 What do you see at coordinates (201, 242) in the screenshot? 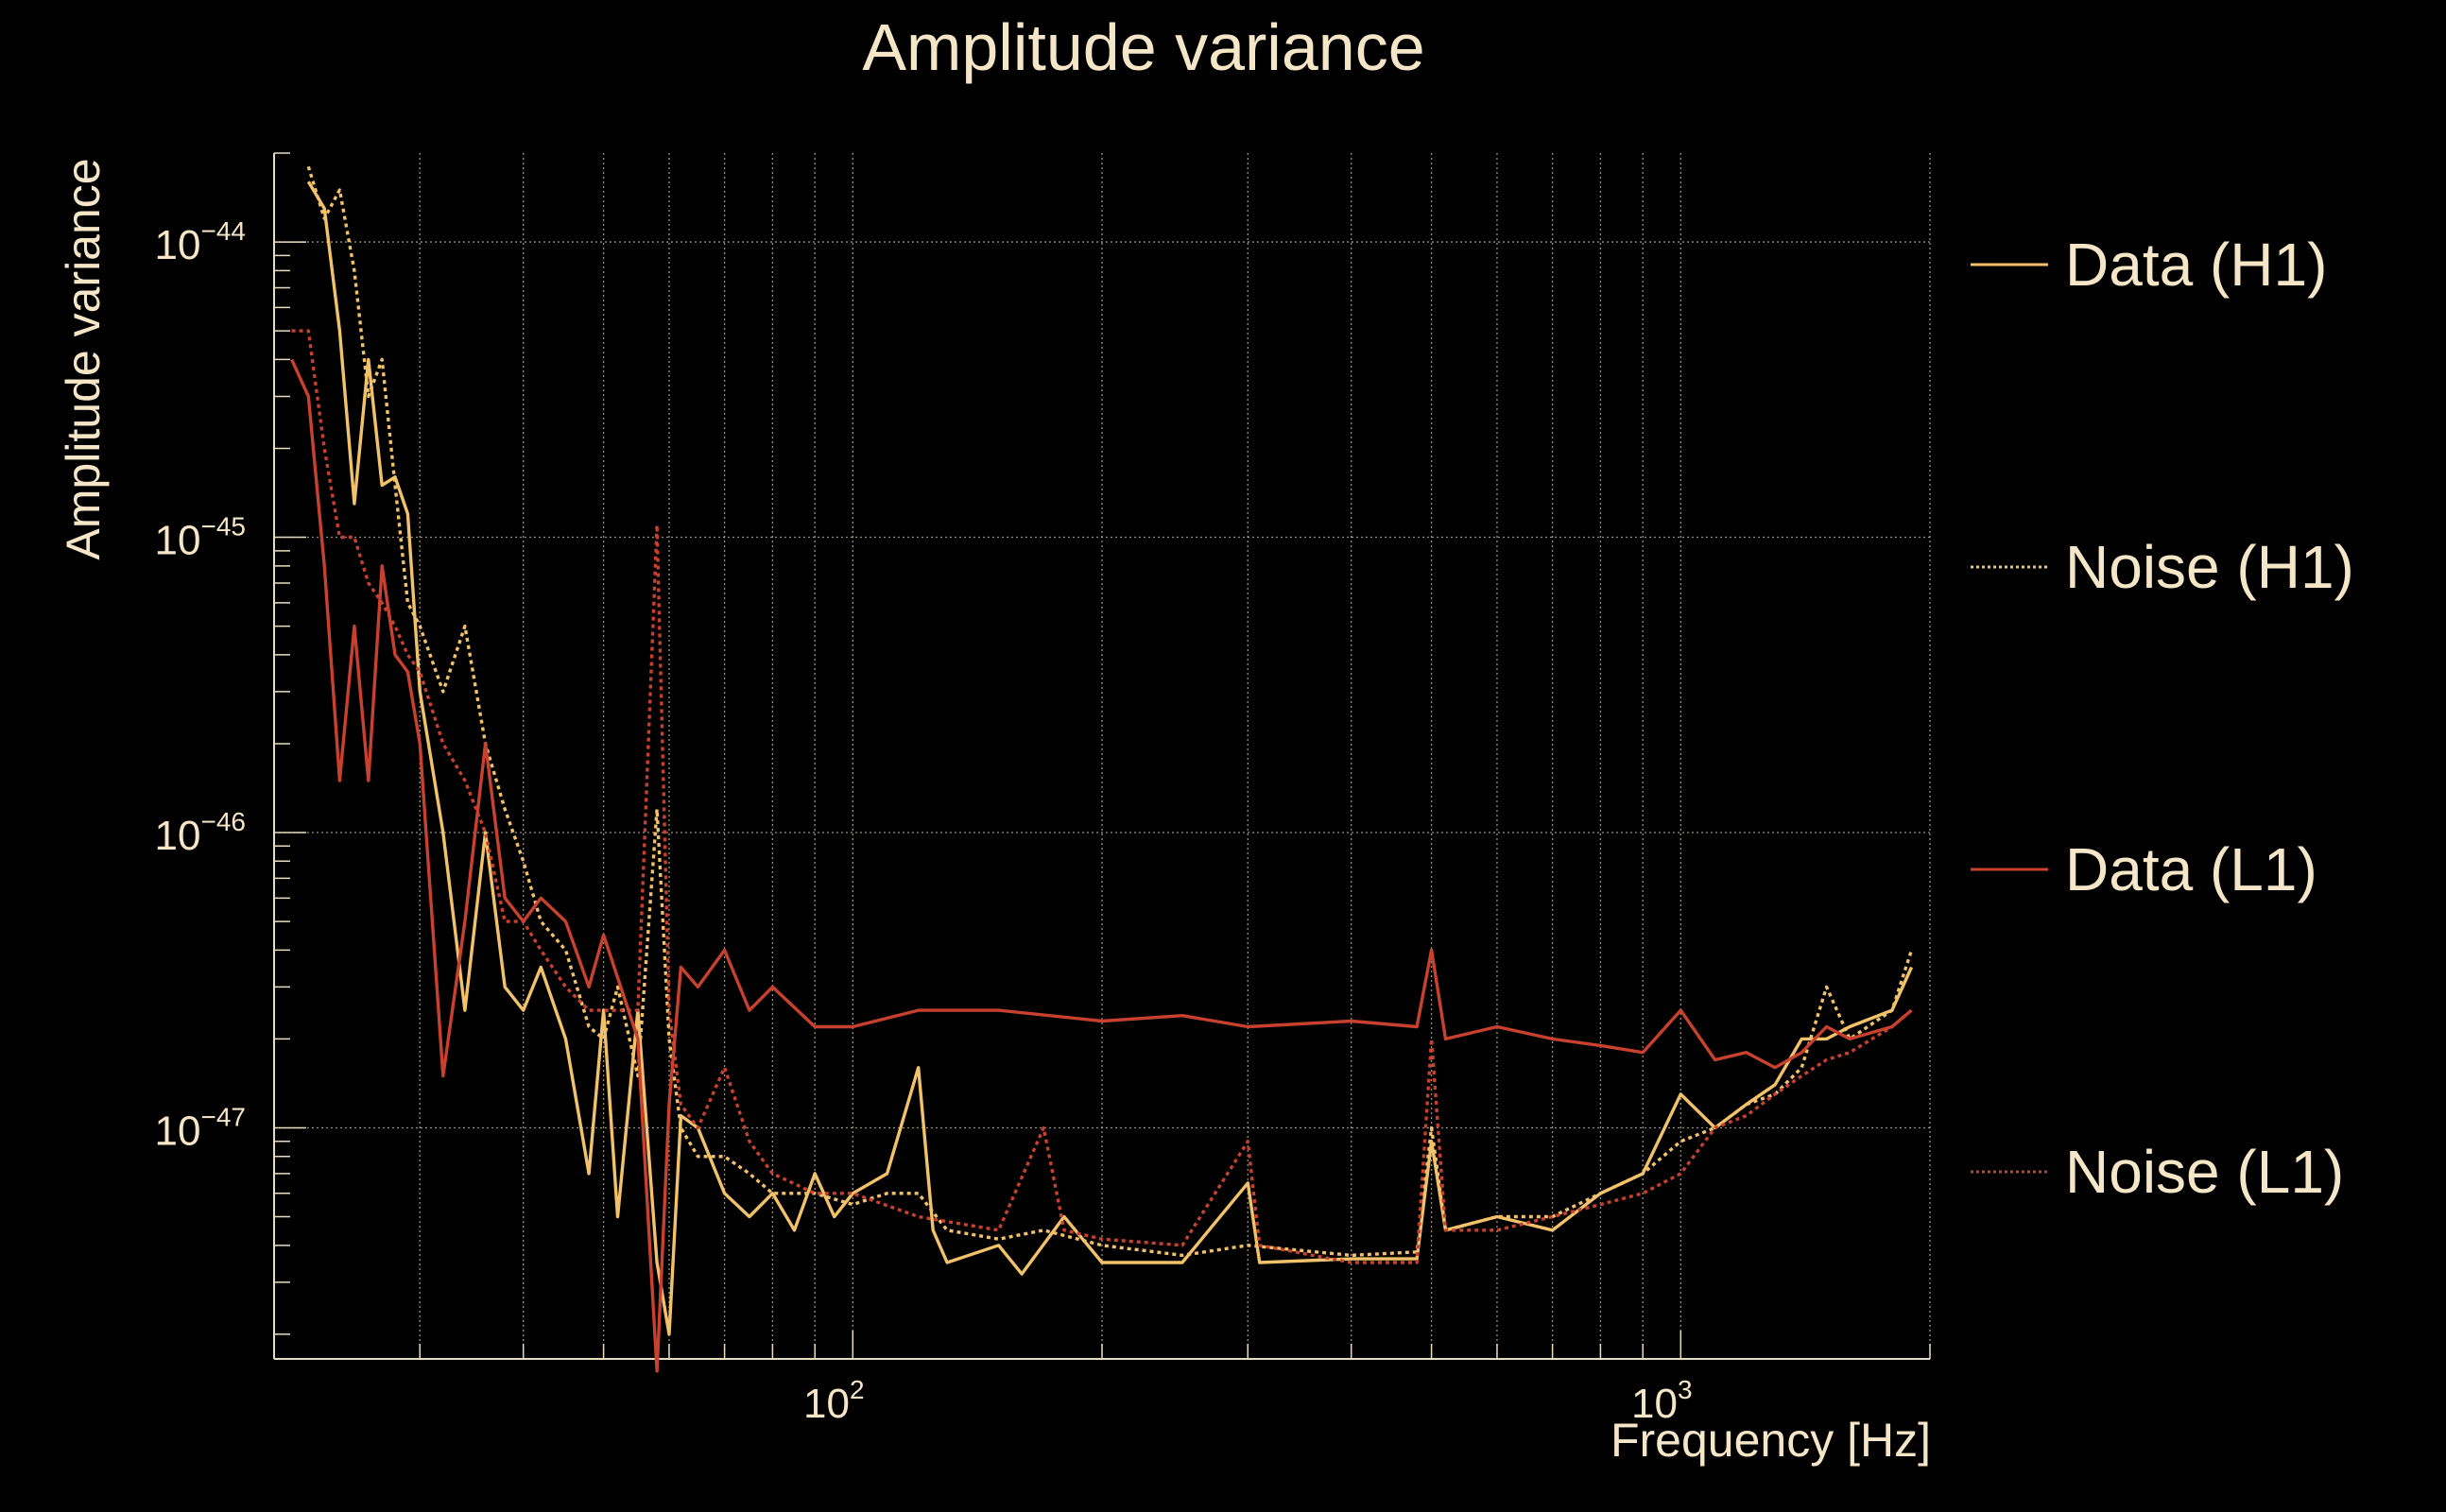
I see `y-tick-label: 10−44` at bounding box center [201, 242].